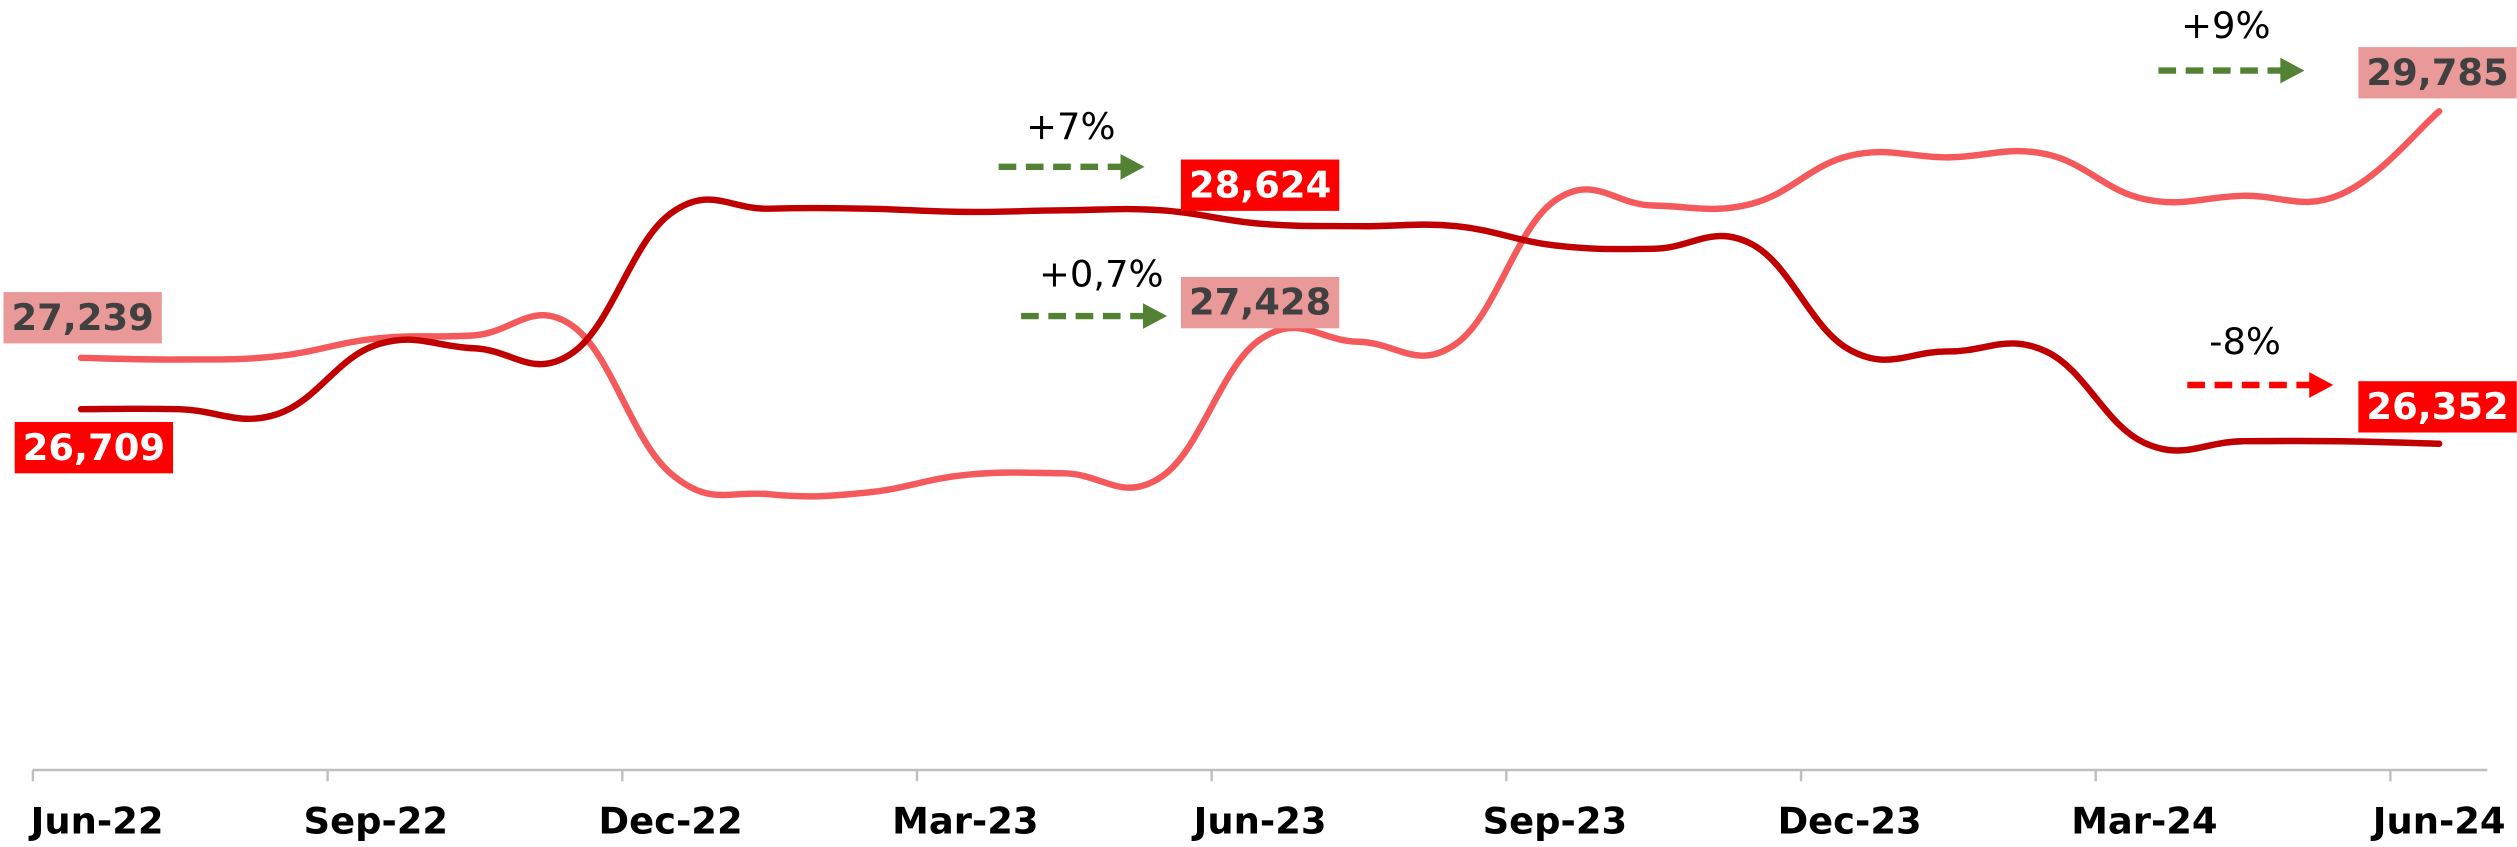  I want to click on data-label: 26,352, so click(2437, 407).